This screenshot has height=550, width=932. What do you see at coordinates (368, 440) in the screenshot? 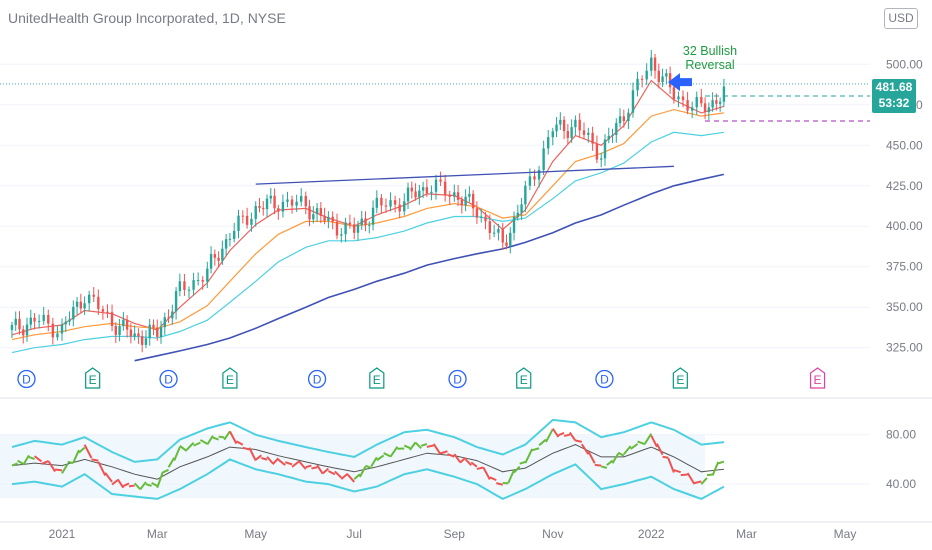
I see `oscillator-upper-band` at bounding box center [368, 440].